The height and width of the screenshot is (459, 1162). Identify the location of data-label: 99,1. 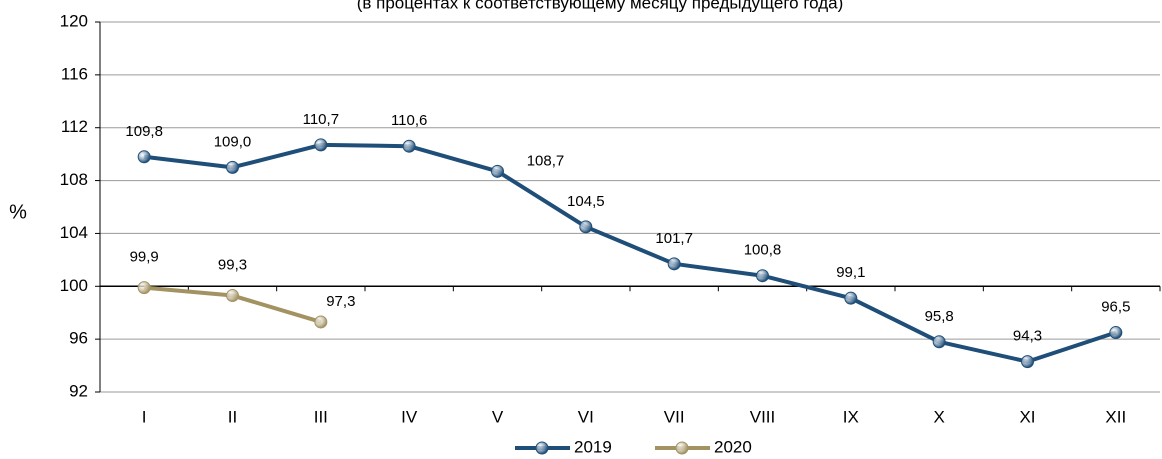
(850, 272).